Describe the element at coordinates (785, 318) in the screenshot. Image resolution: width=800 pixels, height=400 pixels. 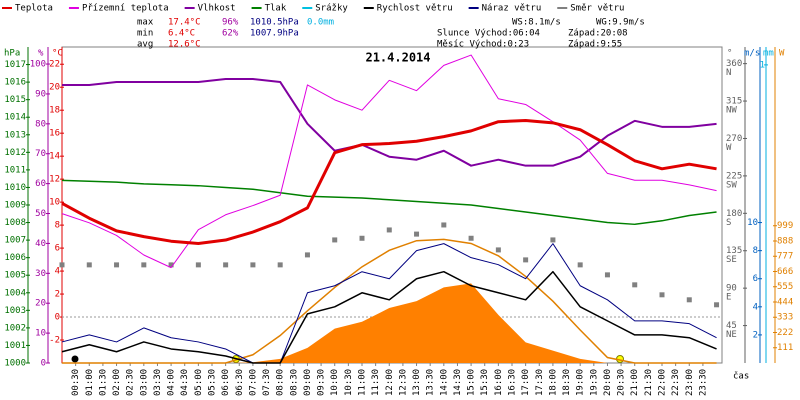
I see `y-tick-label: 333` at that location.